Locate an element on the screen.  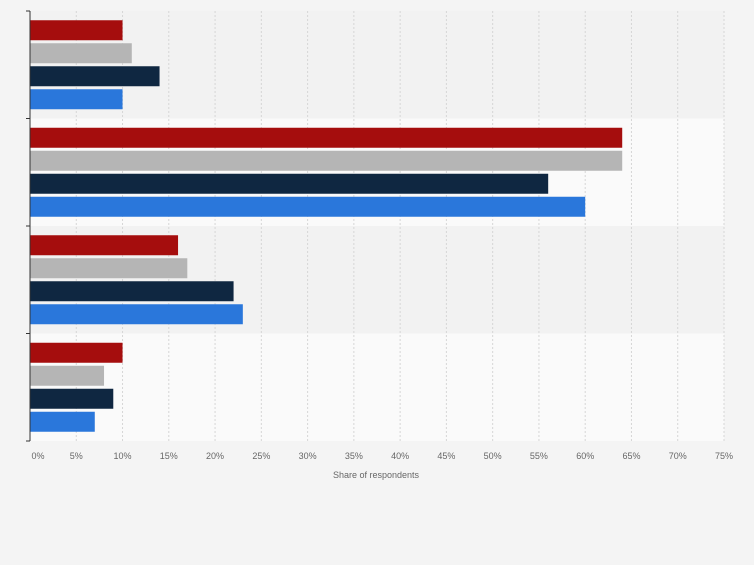
x-tick-label: 15% is located at coordinates (169, 456).